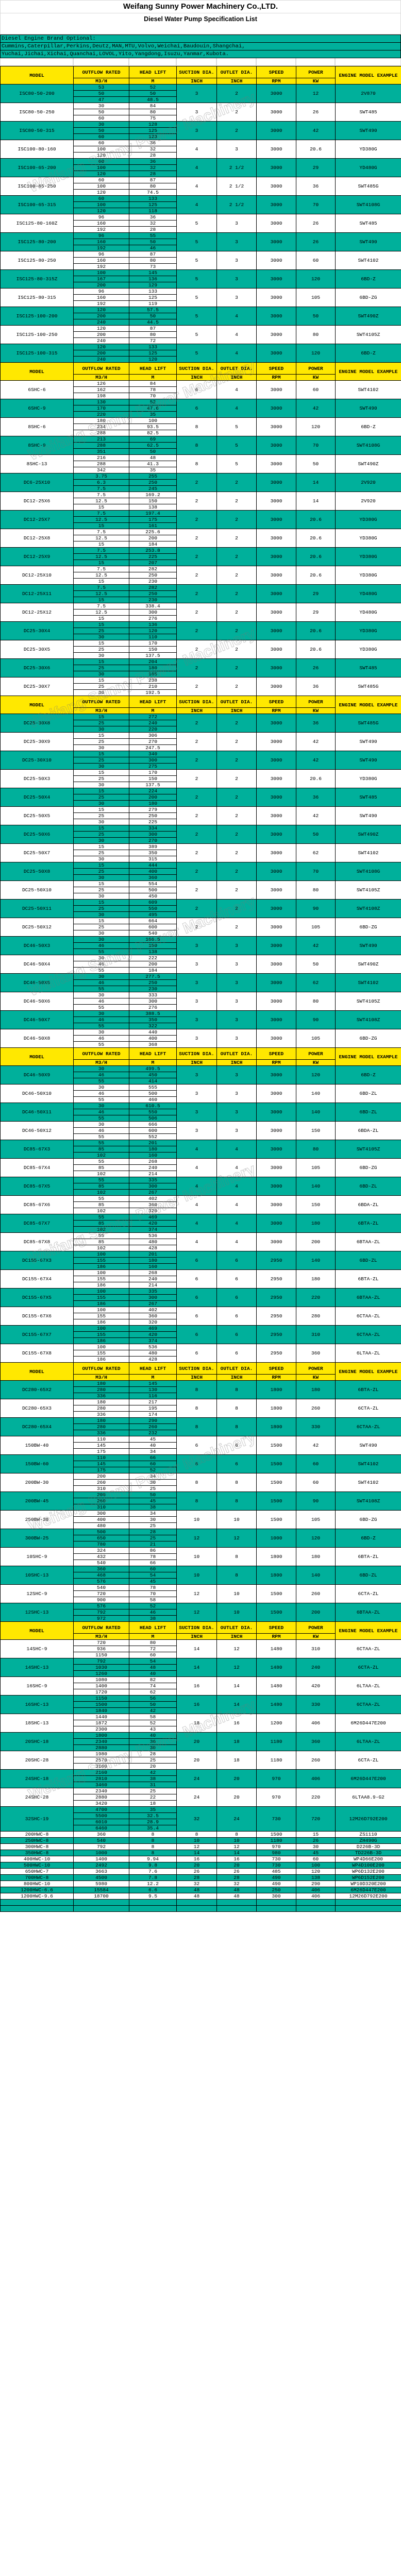 The height and width of the screenshot is (2576, 401). I want to click on table-row: 3420 18, so click(201, 1803).